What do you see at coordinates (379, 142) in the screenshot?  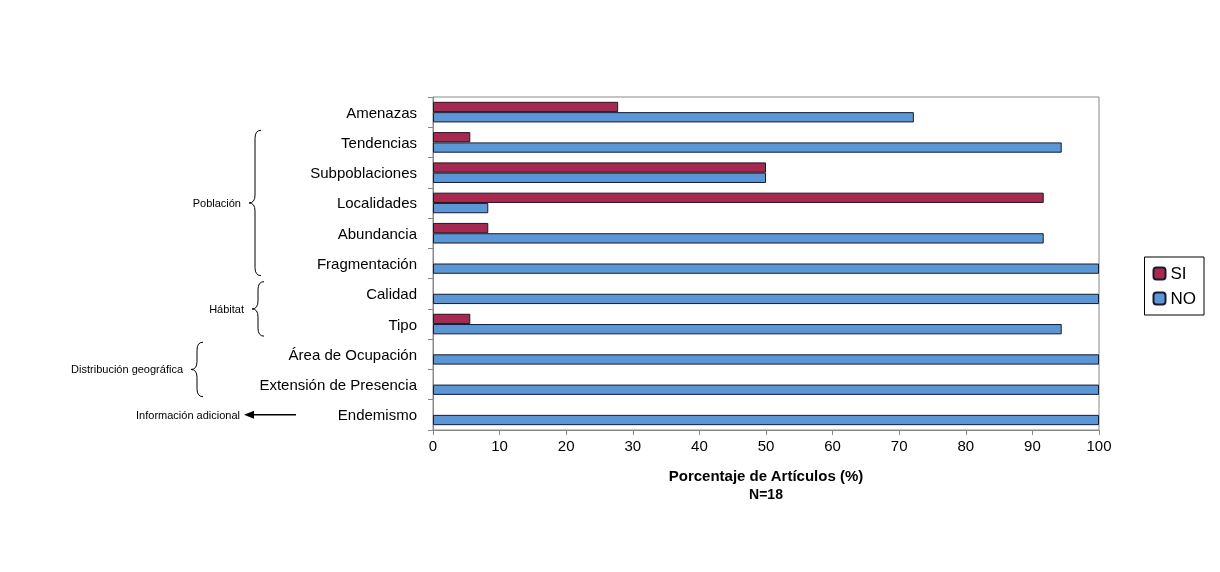 I see `y-tick-label: Tendencias` at bounding box center [379, 142].